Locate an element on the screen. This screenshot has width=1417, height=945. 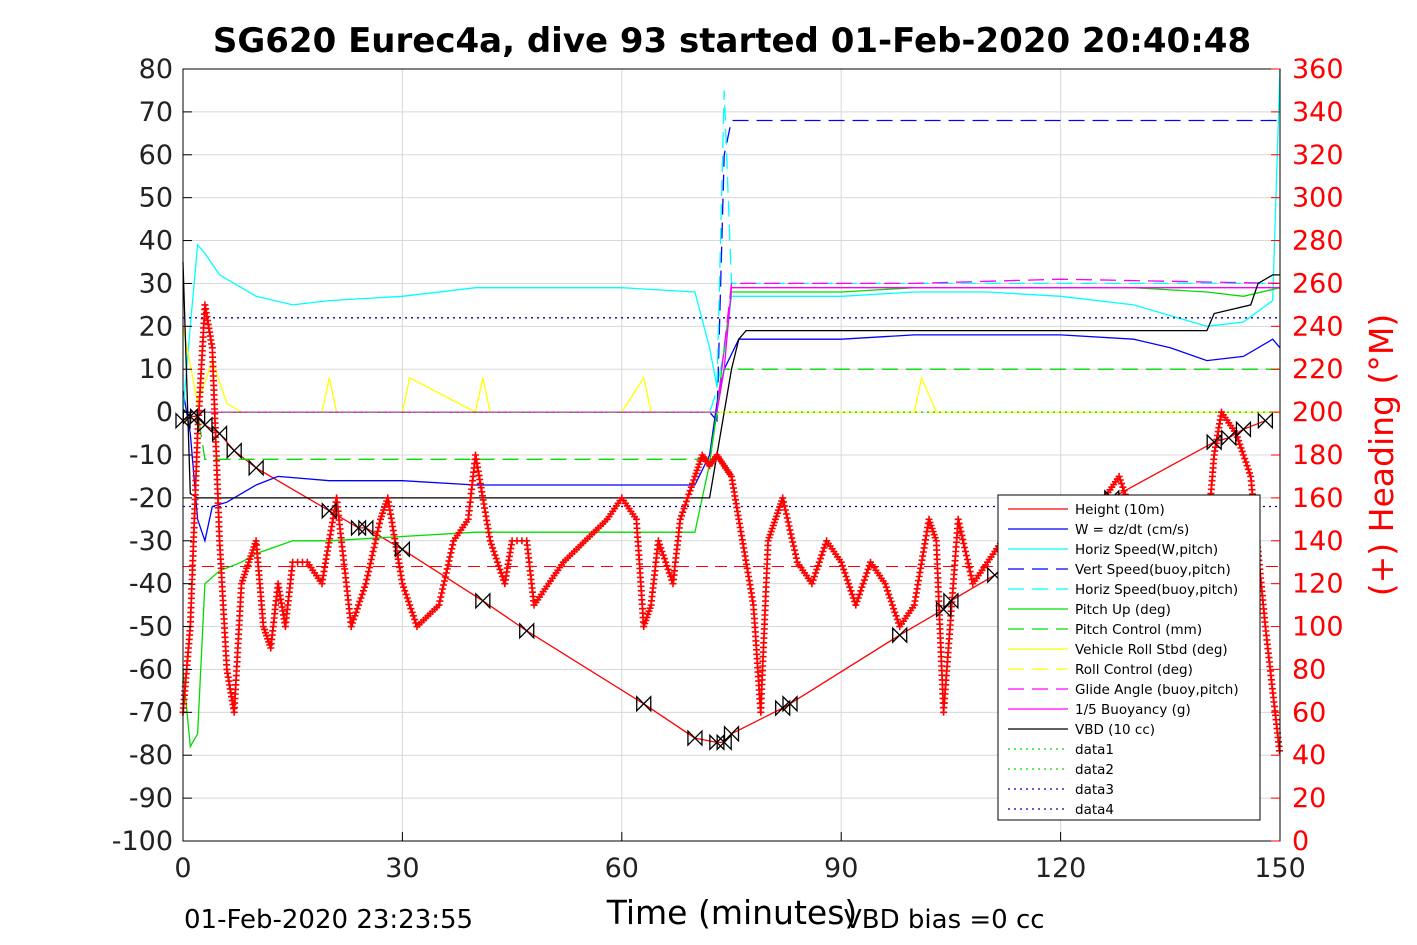
legend-label-height: Height (10m) is located at coordinates (1120, 510).